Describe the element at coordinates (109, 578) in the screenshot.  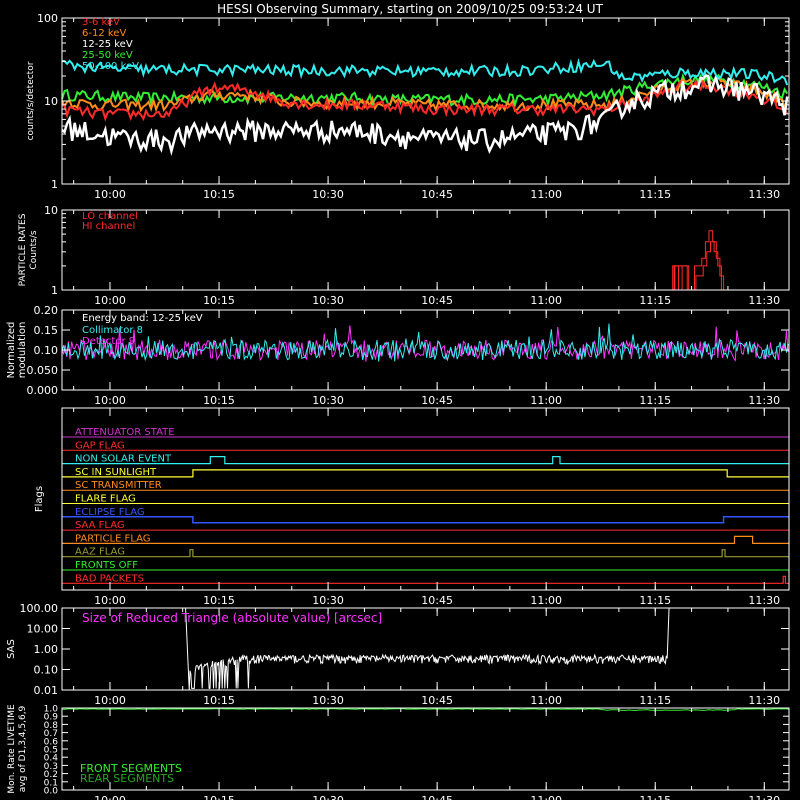
I see `flag-label: BAD PACKETS` at that location.